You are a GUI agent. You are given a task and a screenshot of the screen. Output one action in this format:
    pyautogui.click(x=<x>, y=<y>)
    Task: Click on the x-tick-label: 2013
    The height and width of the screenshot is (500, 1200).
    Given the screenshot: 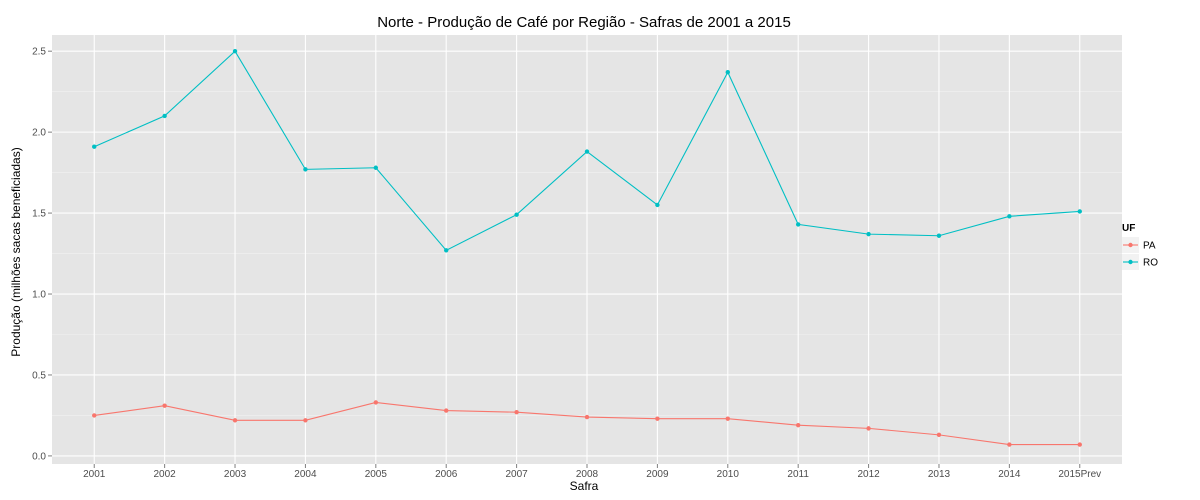 What is the action you would take?
    pyautogui.click(x=939, y=474)
    